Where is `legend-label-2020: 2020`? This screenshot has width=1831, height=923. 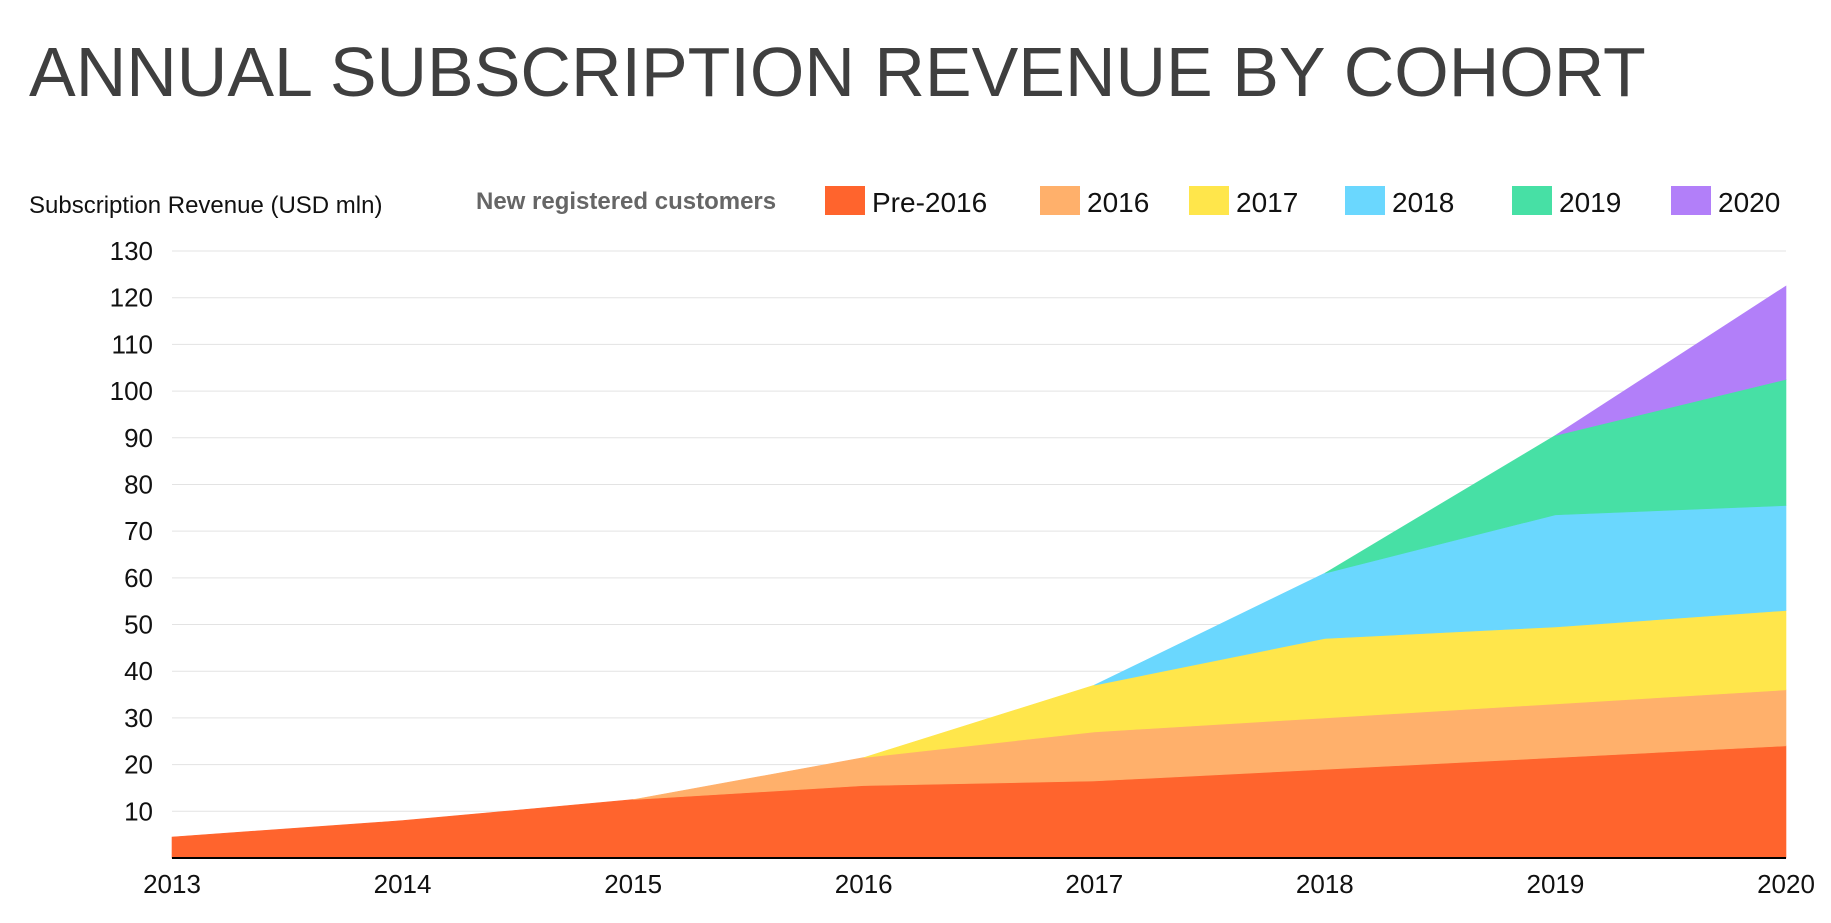 legend-label-2020: 2020 is located at coordinates (1749, 202).